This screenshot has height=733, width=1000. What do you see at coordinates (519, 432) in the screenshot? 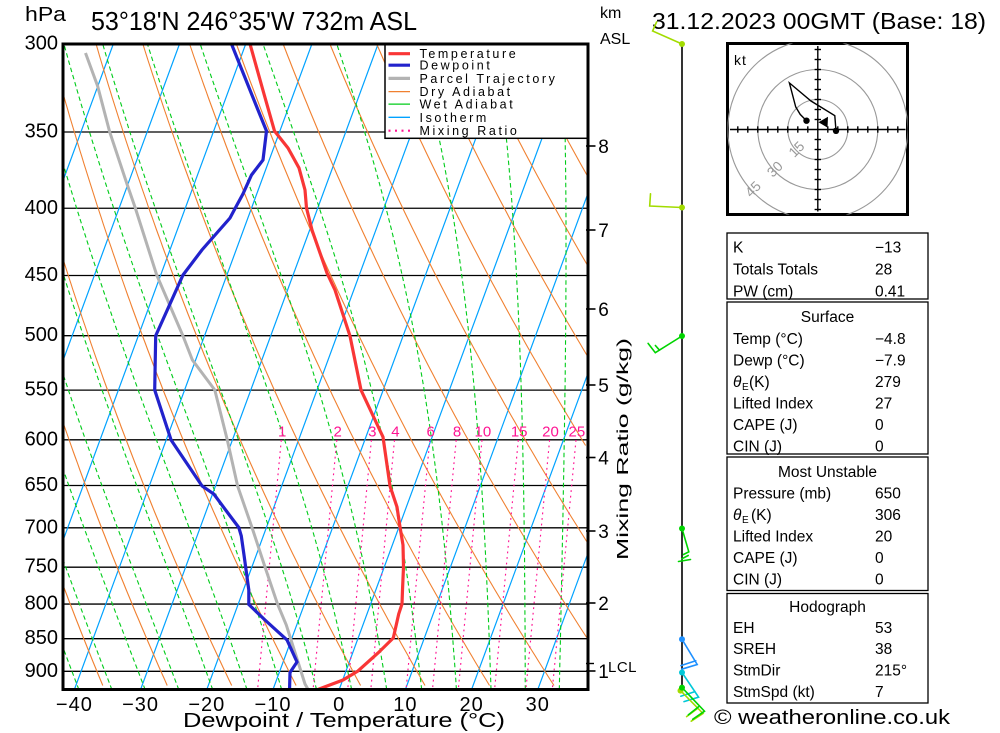
I see `svg-text: 15` at bounding box center [519, 432].